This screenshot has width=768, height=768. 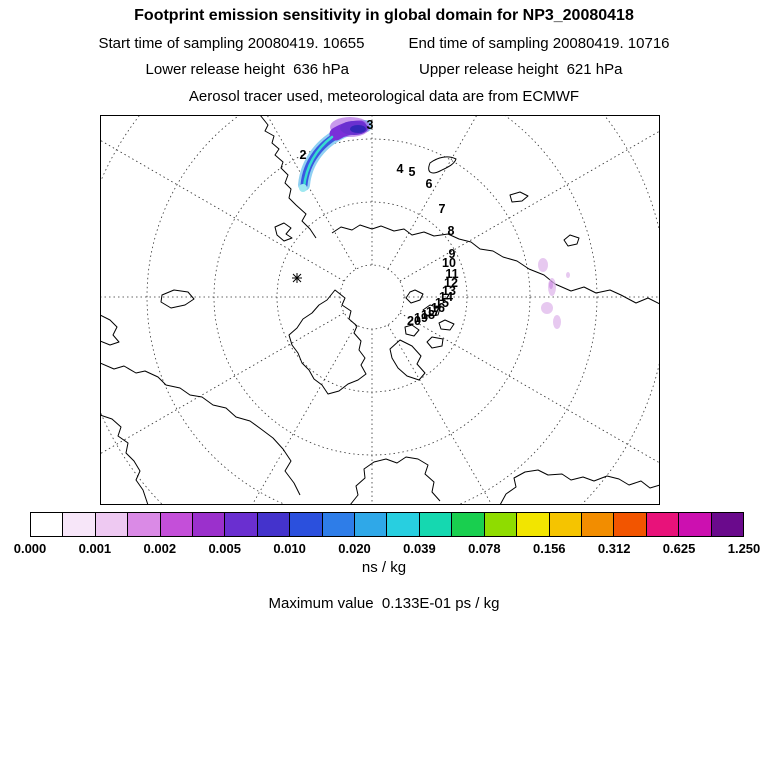 What do you see at coordinates (354, 548) in the screenshot?
I see `colorbar-tick-label: 0.020` at bounding box center [354, 548].